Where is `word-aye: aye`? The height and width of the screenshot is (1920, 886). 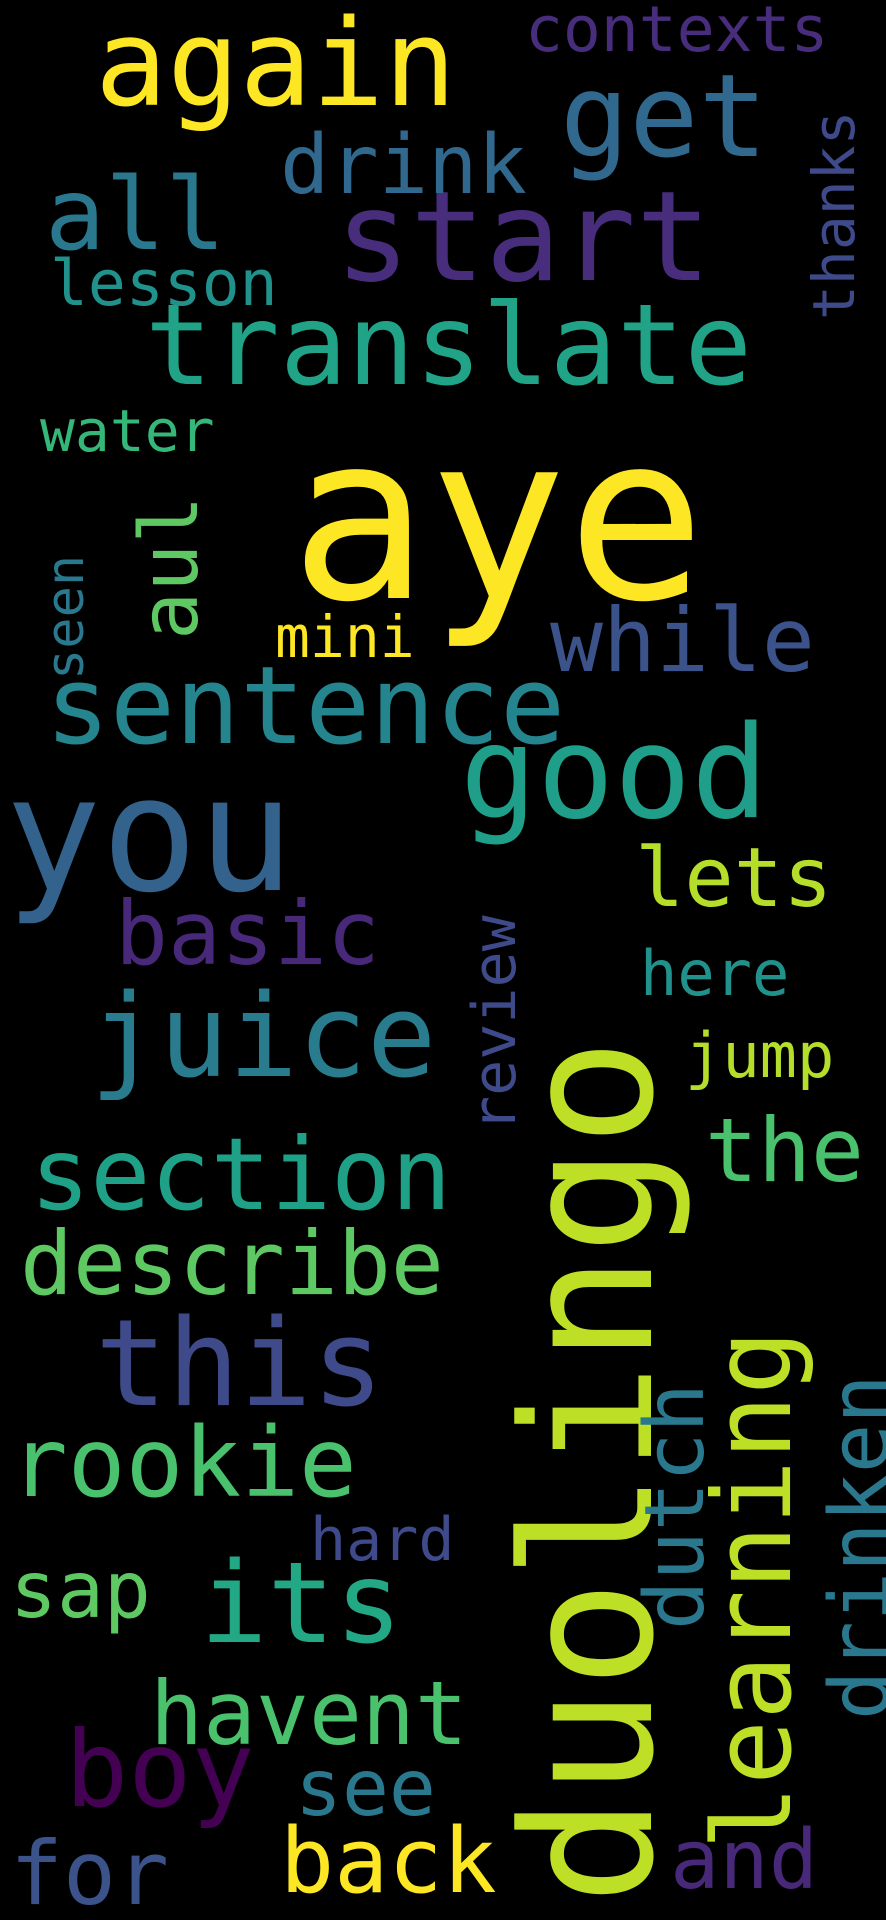
word-aye: aye is located at coordinates (498, 519).